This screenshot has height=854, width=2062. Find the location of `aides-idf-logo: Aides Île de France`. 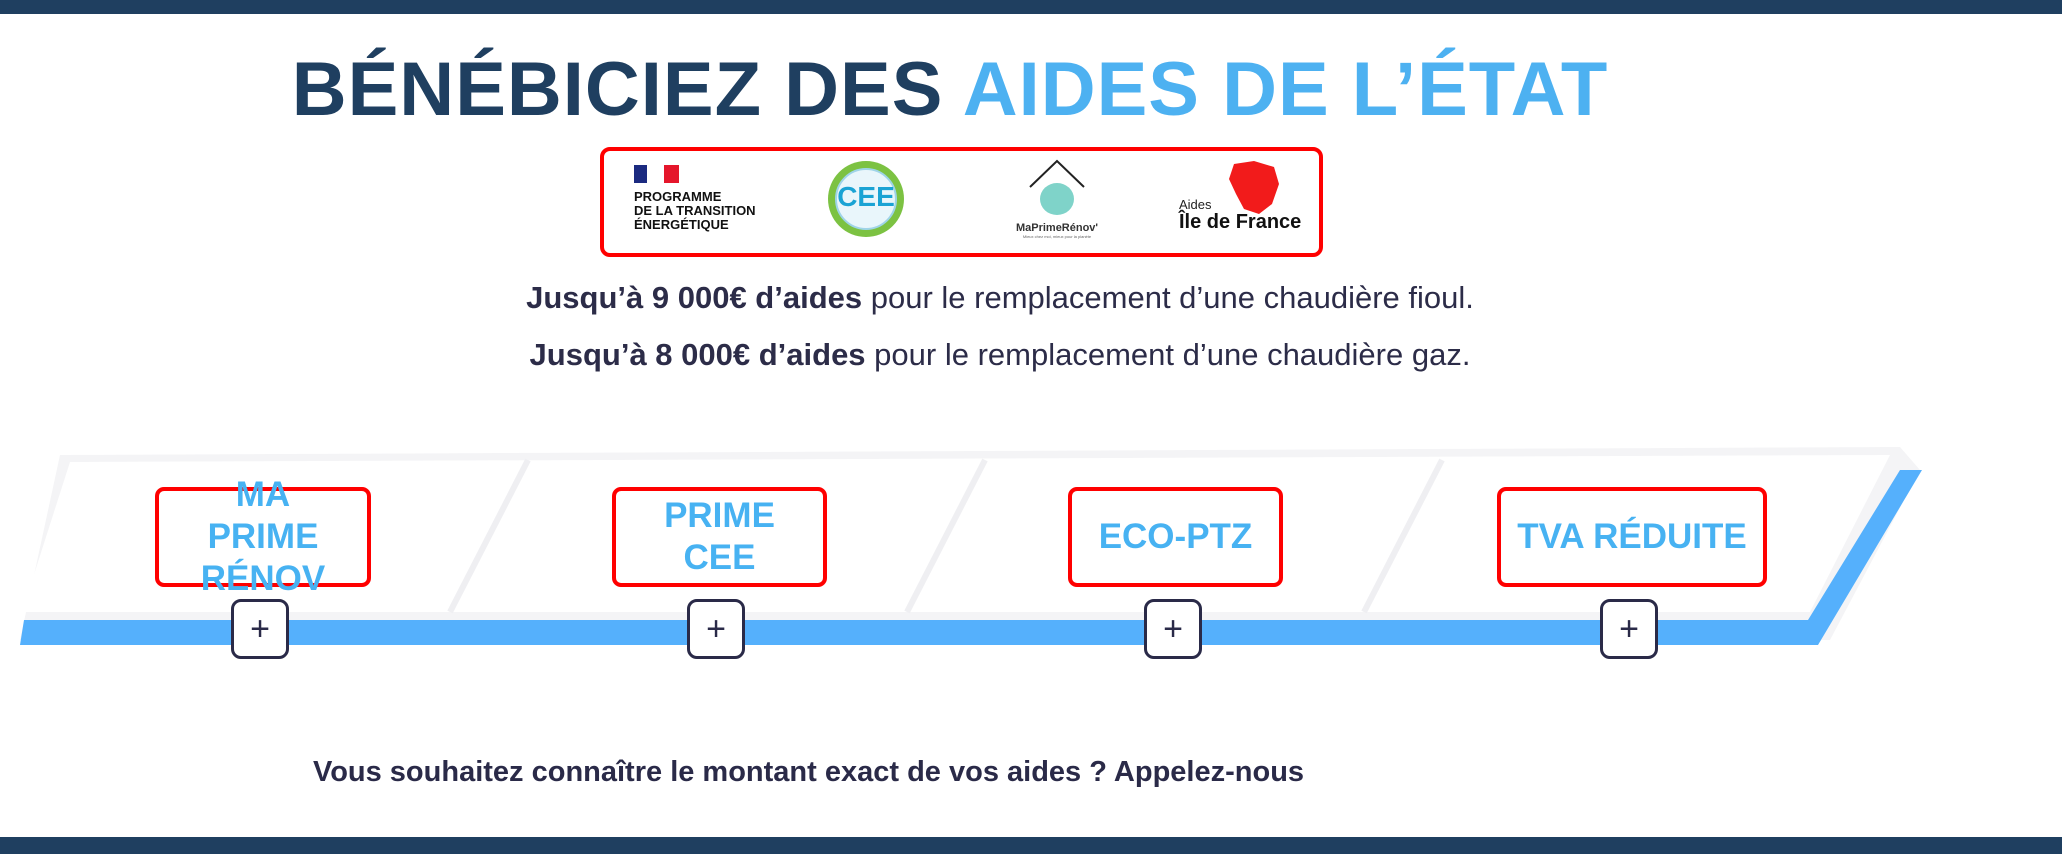

aides-idf-logo: Aides Île de France is located at coordinates (1235, 199).